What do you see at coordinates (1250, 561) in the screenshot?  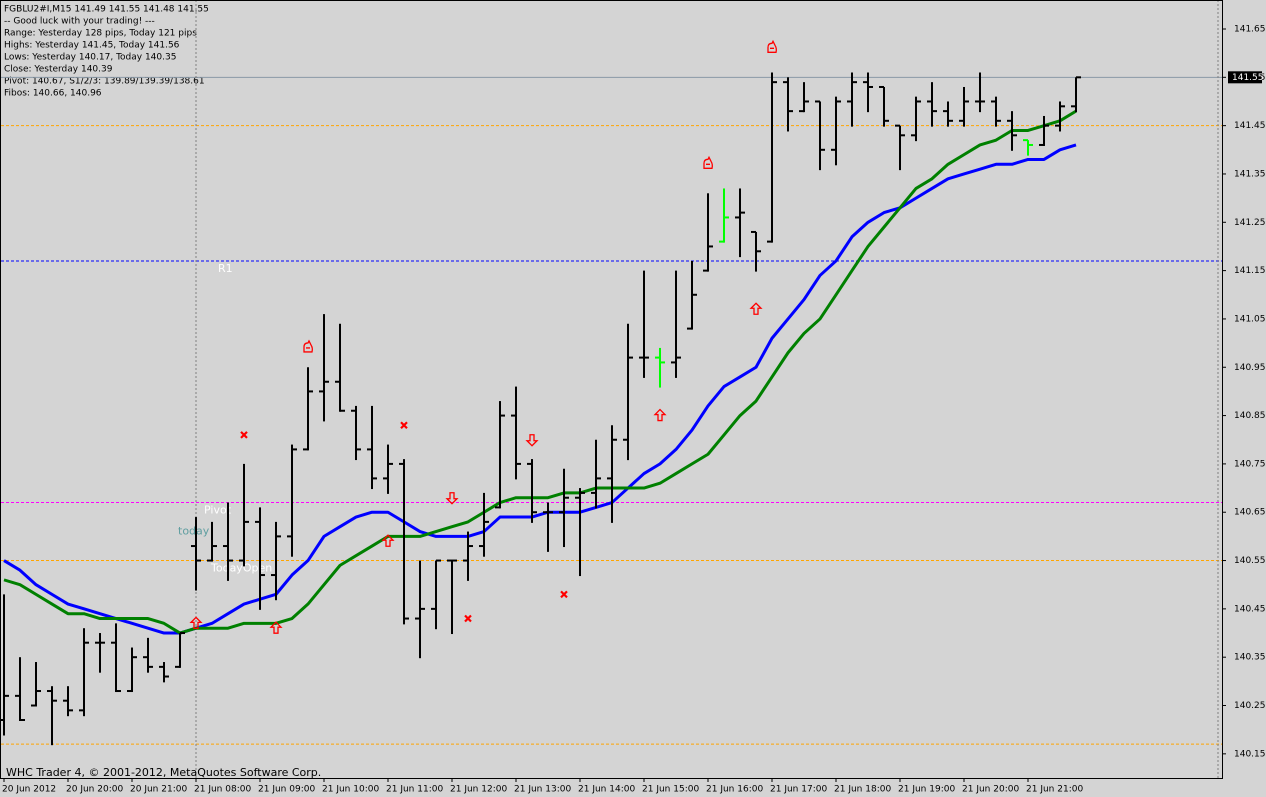 I see `y-tick-label: 140.55` at bounding box center [1250, 561].